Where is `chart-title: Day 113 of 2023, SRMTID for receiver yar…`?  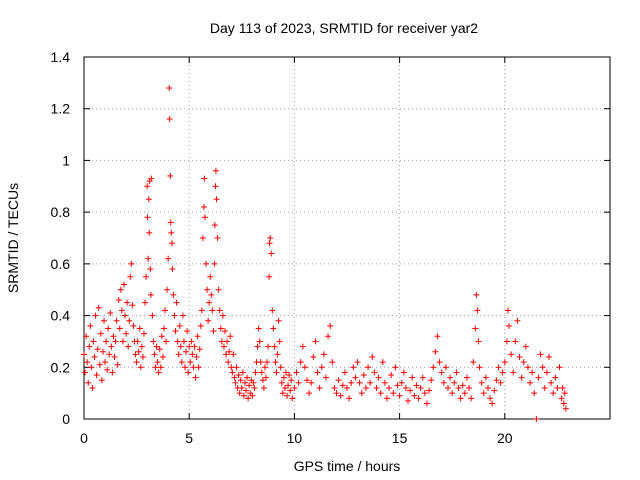 chart-title: Day 113 of 2023, SRMTID for receiver yar… is located at coordinates (344, 28).